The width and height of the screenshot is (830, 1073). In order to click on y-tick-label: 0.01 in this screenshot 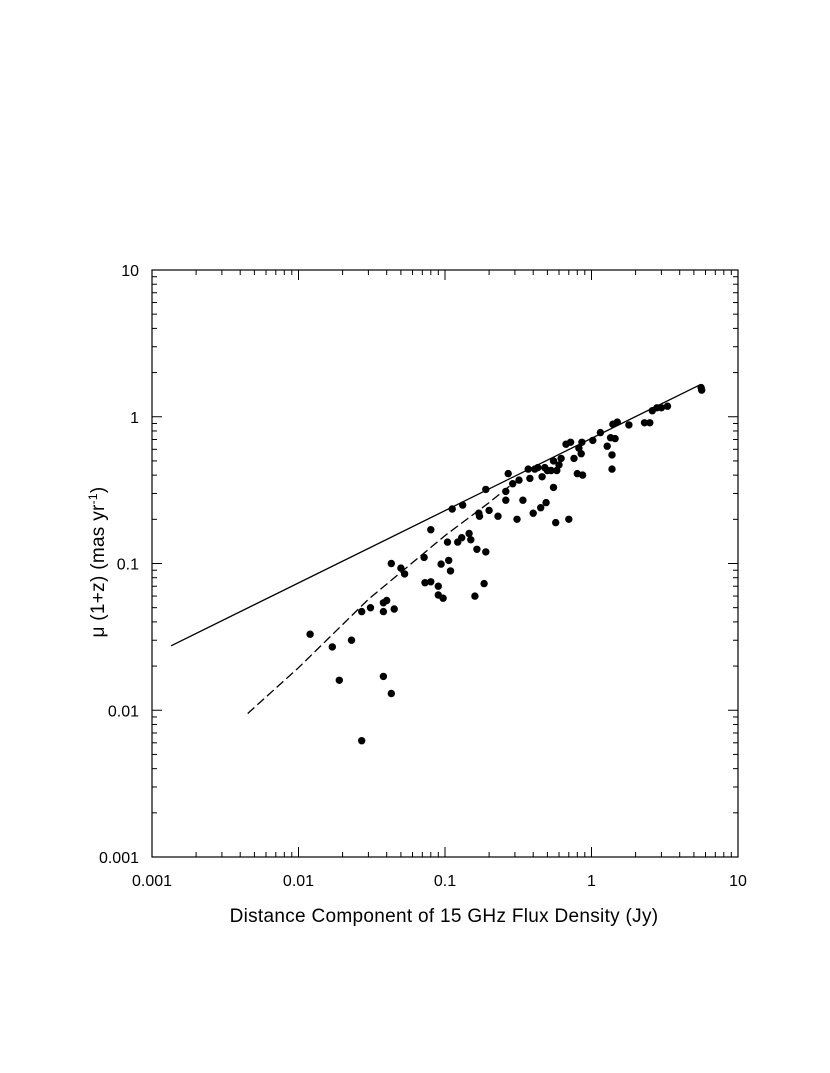, I will do `click(123, 711)`.